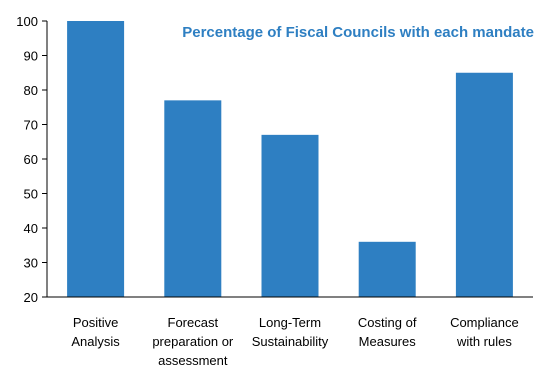 The image size is (534, 371). Describe the element at coordinates (95, 332) in the screenshot. I see `x-tick-label: Positive Analysis` at that location.